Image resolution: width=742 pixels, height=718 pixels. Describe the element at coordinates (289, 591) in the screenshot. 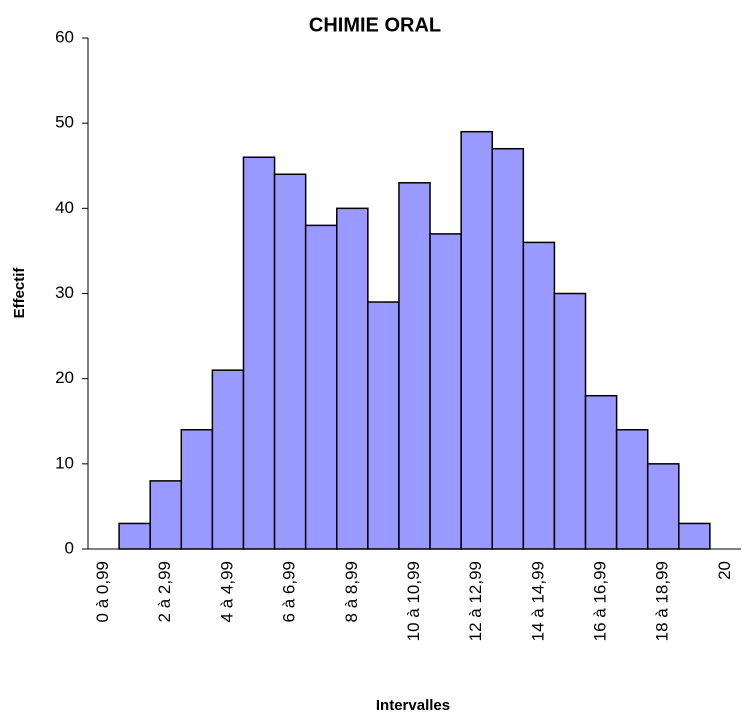

I see `x-tick-label: 6 à 6,99` at that location.